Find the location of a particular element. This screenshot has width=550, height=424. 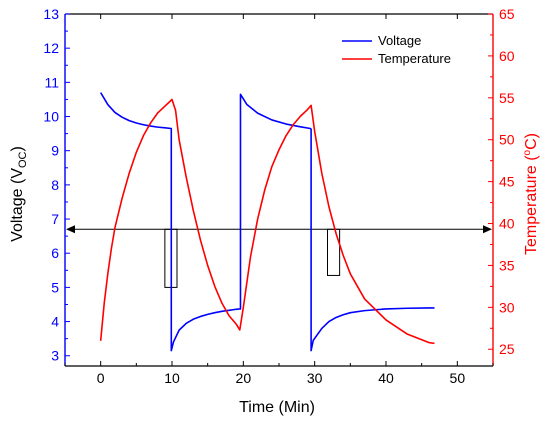

y-left-tick-label: 8 is located at coordinates (55, 185).